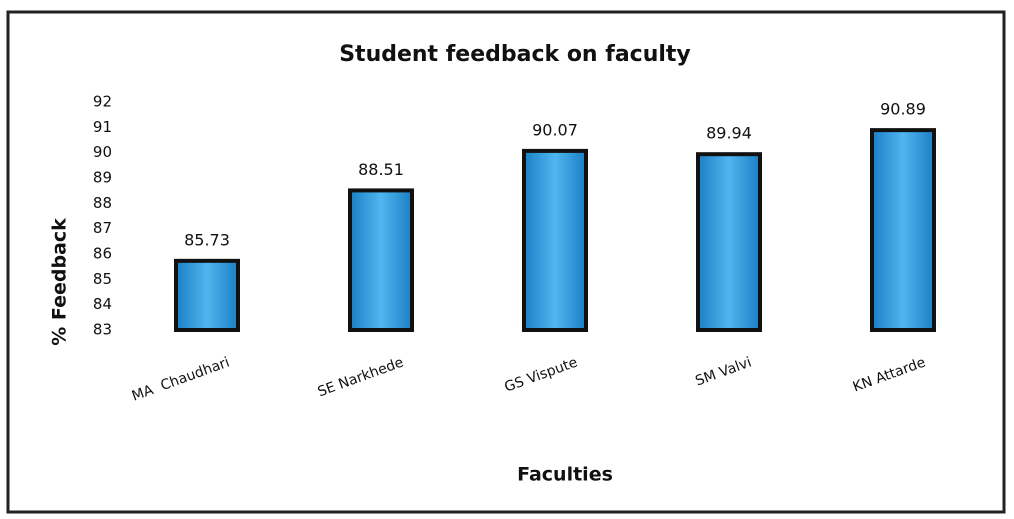  What do you see at coordinates (60, 282) in the screenshot?
I see `y-axis-title: % Feedback` at bounding box center [60, 282].